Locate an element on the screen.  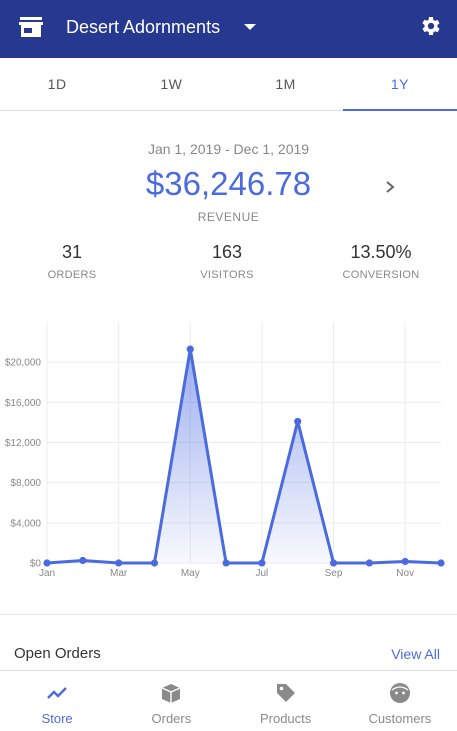
x-tick-label: Jan is located at coordinates (47, 573).